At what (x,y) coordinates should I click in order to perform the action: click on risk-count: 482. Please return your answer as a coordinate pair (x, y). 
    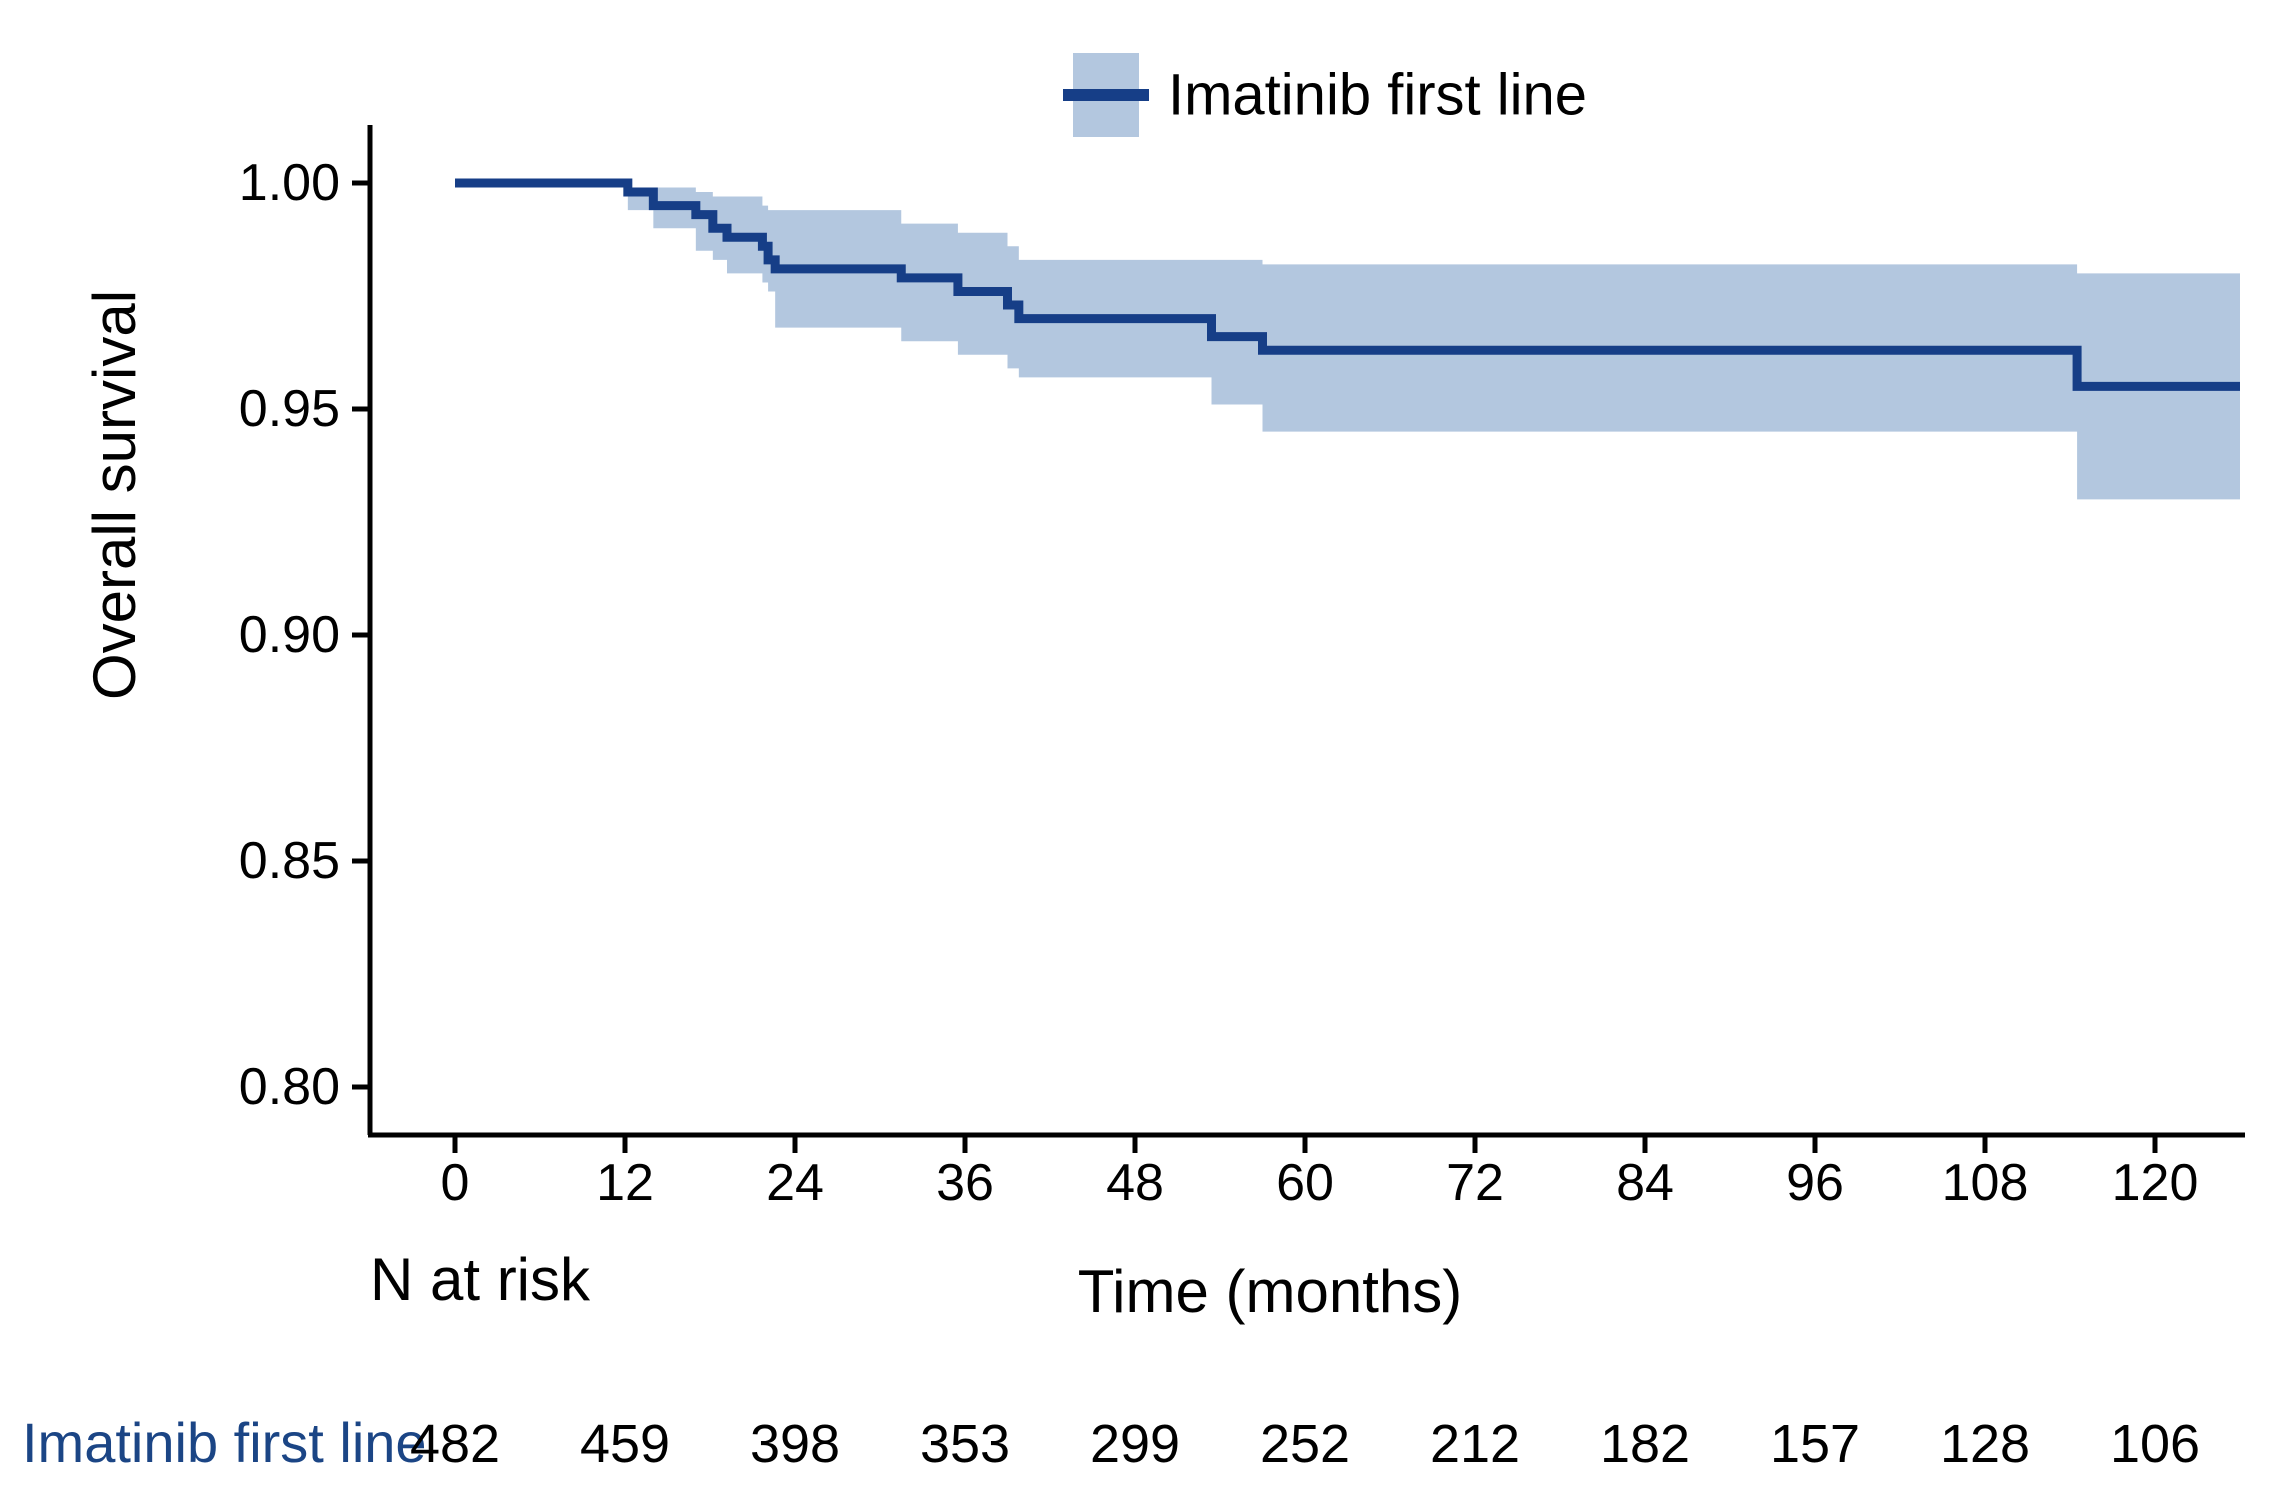
    Looking at the image, I should click on (455, 1444).